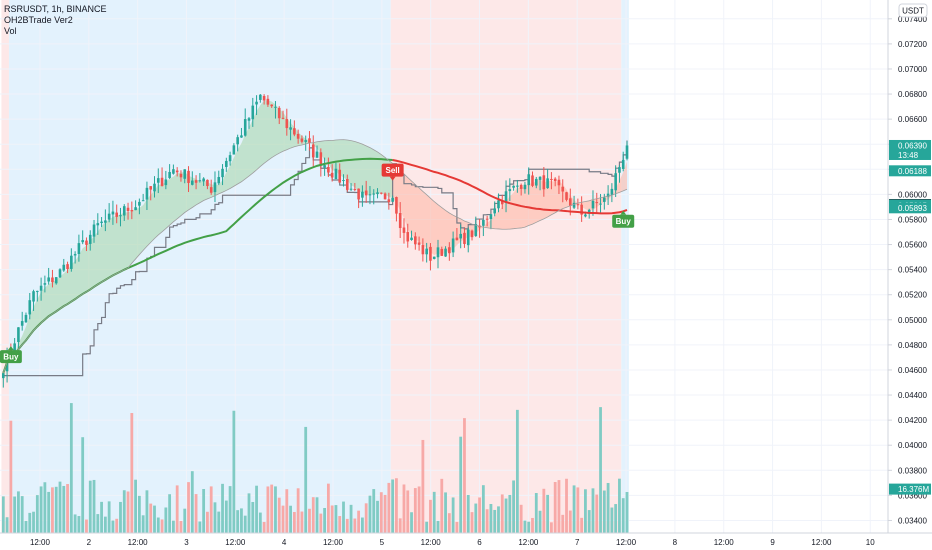 The image size is (932, 550). What do you see at coordinates (10, 31) in the screenshot?
I see `volume-title: Vol` at bounding box center [10, 31].